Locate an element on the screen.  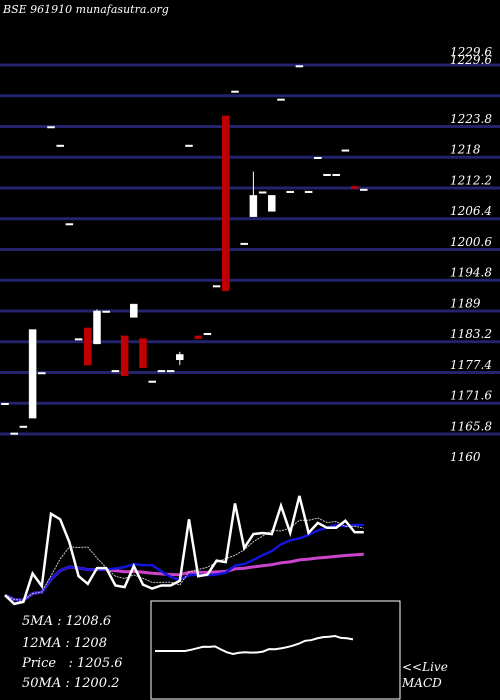
macd-line is located at coordinates (254, 645).